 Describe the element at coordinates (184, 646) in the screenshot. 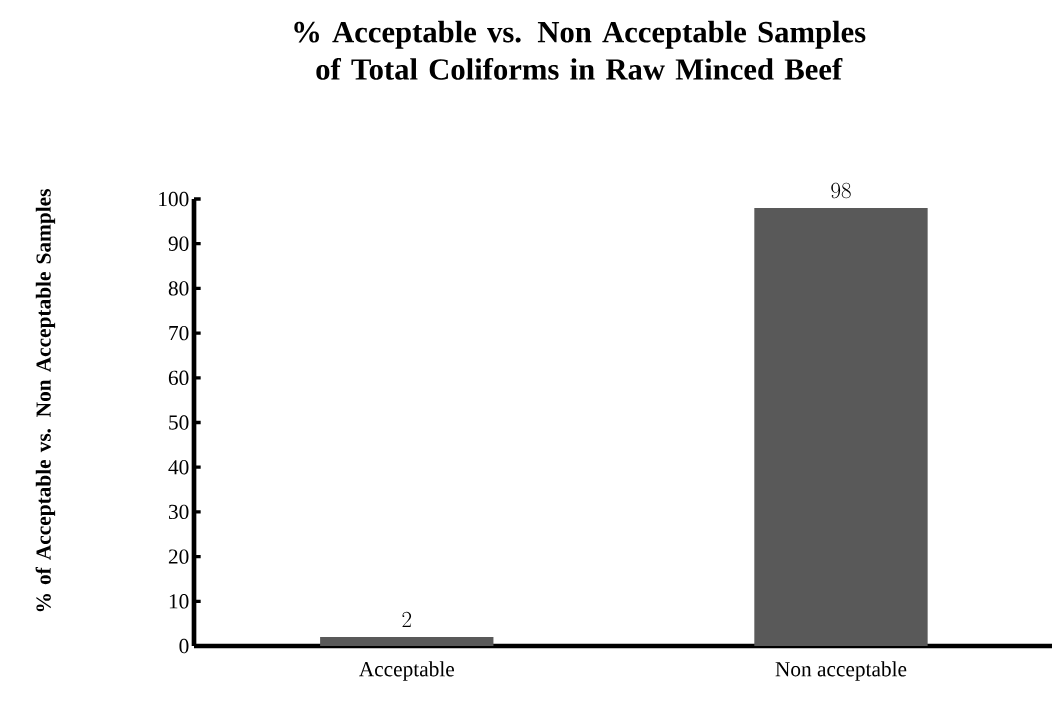

I see `y-tick-label: 0` at that location.